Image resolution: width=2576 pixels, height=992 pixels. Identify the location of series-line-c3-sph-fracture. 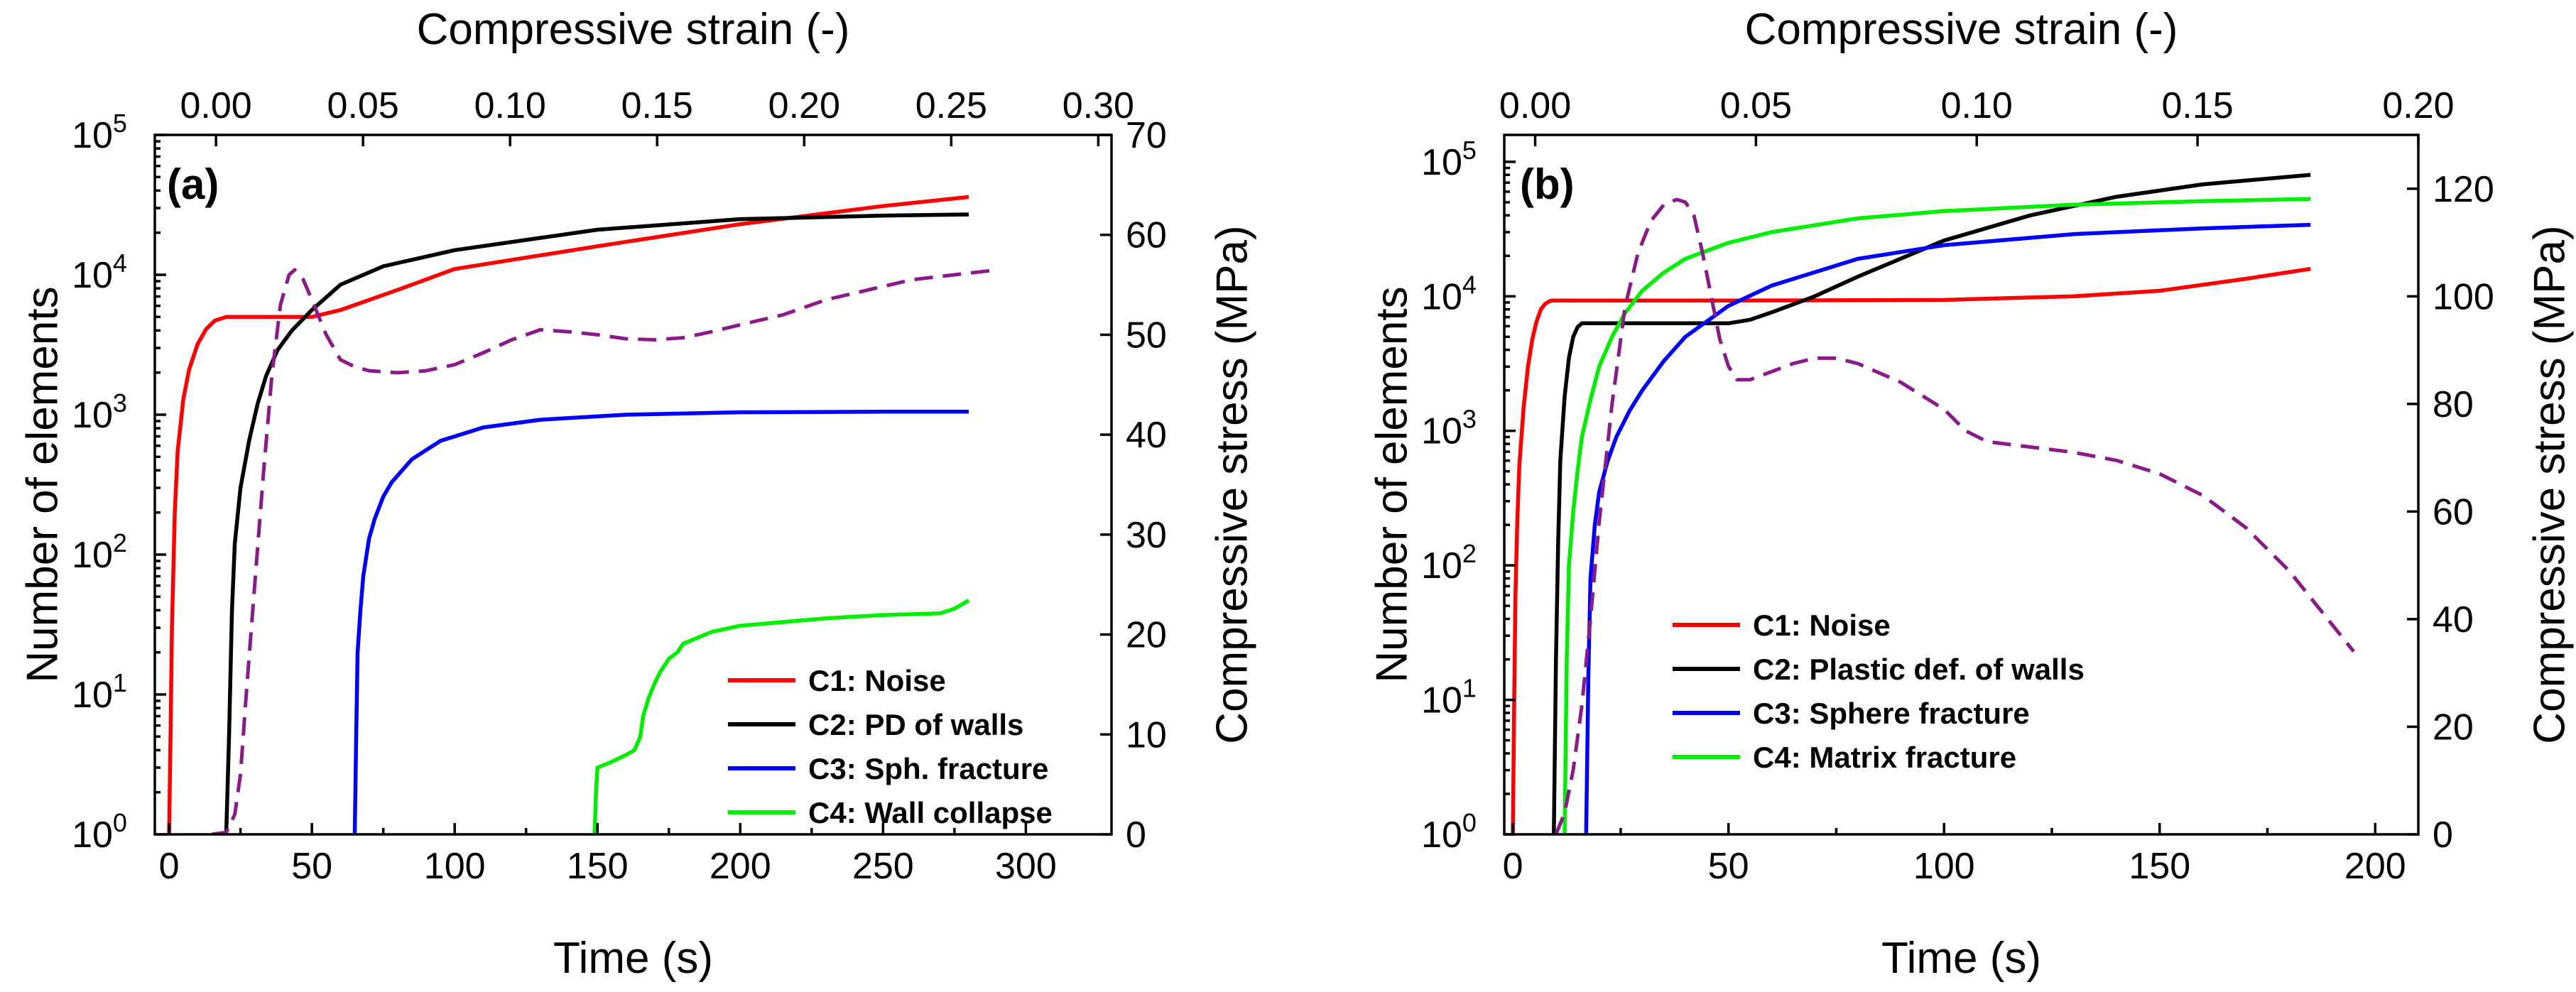
(661, 622).